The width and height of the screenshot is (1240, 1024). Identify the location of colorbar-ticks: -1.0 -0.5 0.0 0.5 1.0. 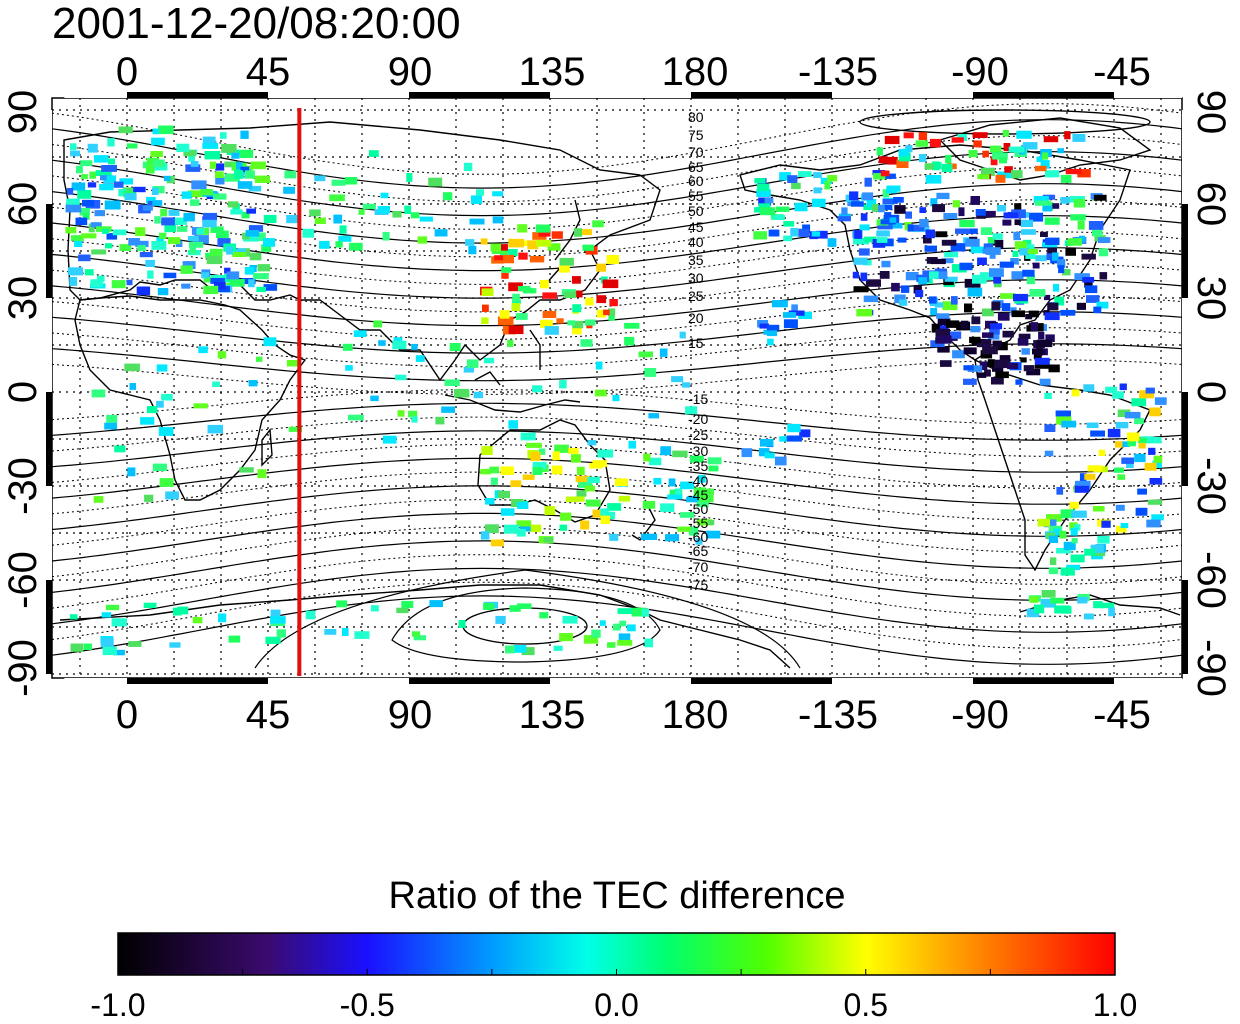
(613, 996).